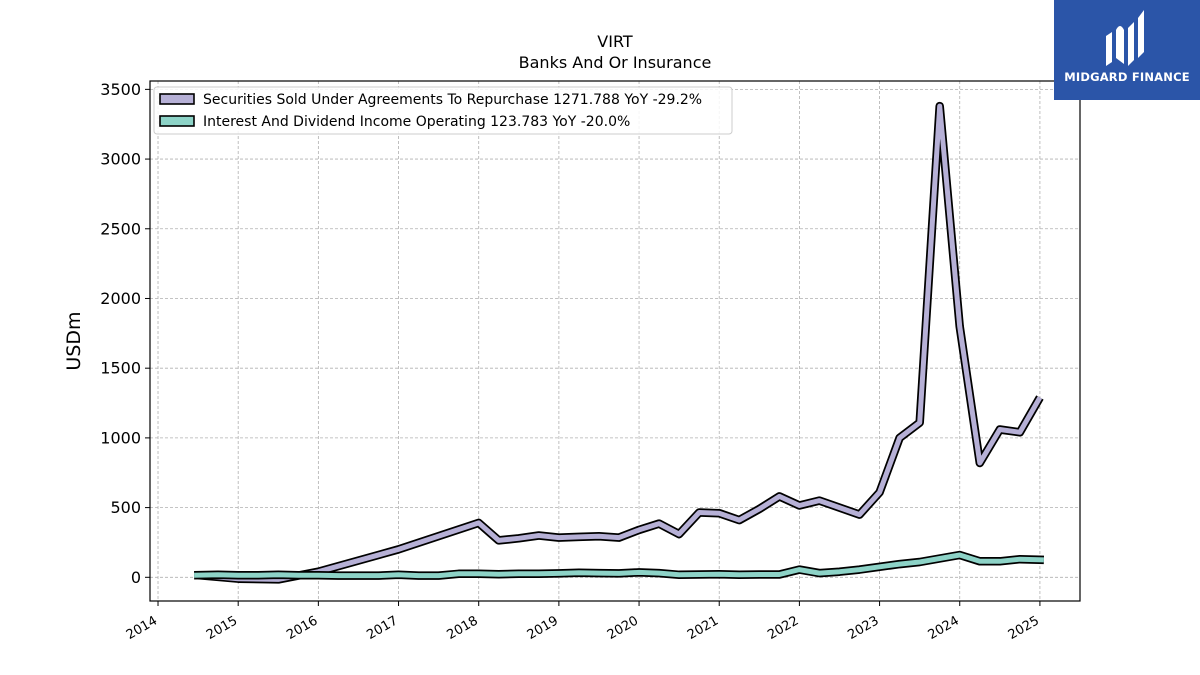 The image size is (1200, 675). I want to click on logo-text: MIDGARD FINANCE, so click(1127, 77).